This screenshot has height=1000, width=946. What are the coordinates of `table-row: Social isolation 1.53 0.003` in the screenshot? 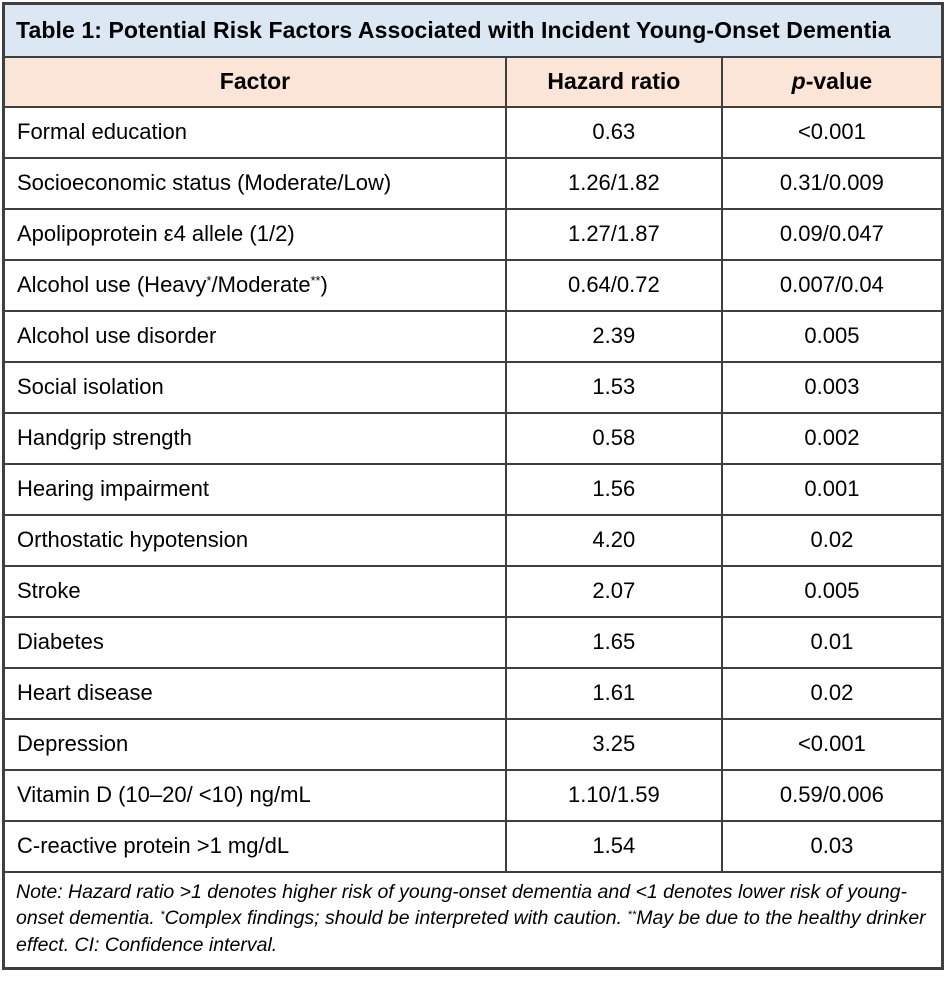 It's located at (473, 387).